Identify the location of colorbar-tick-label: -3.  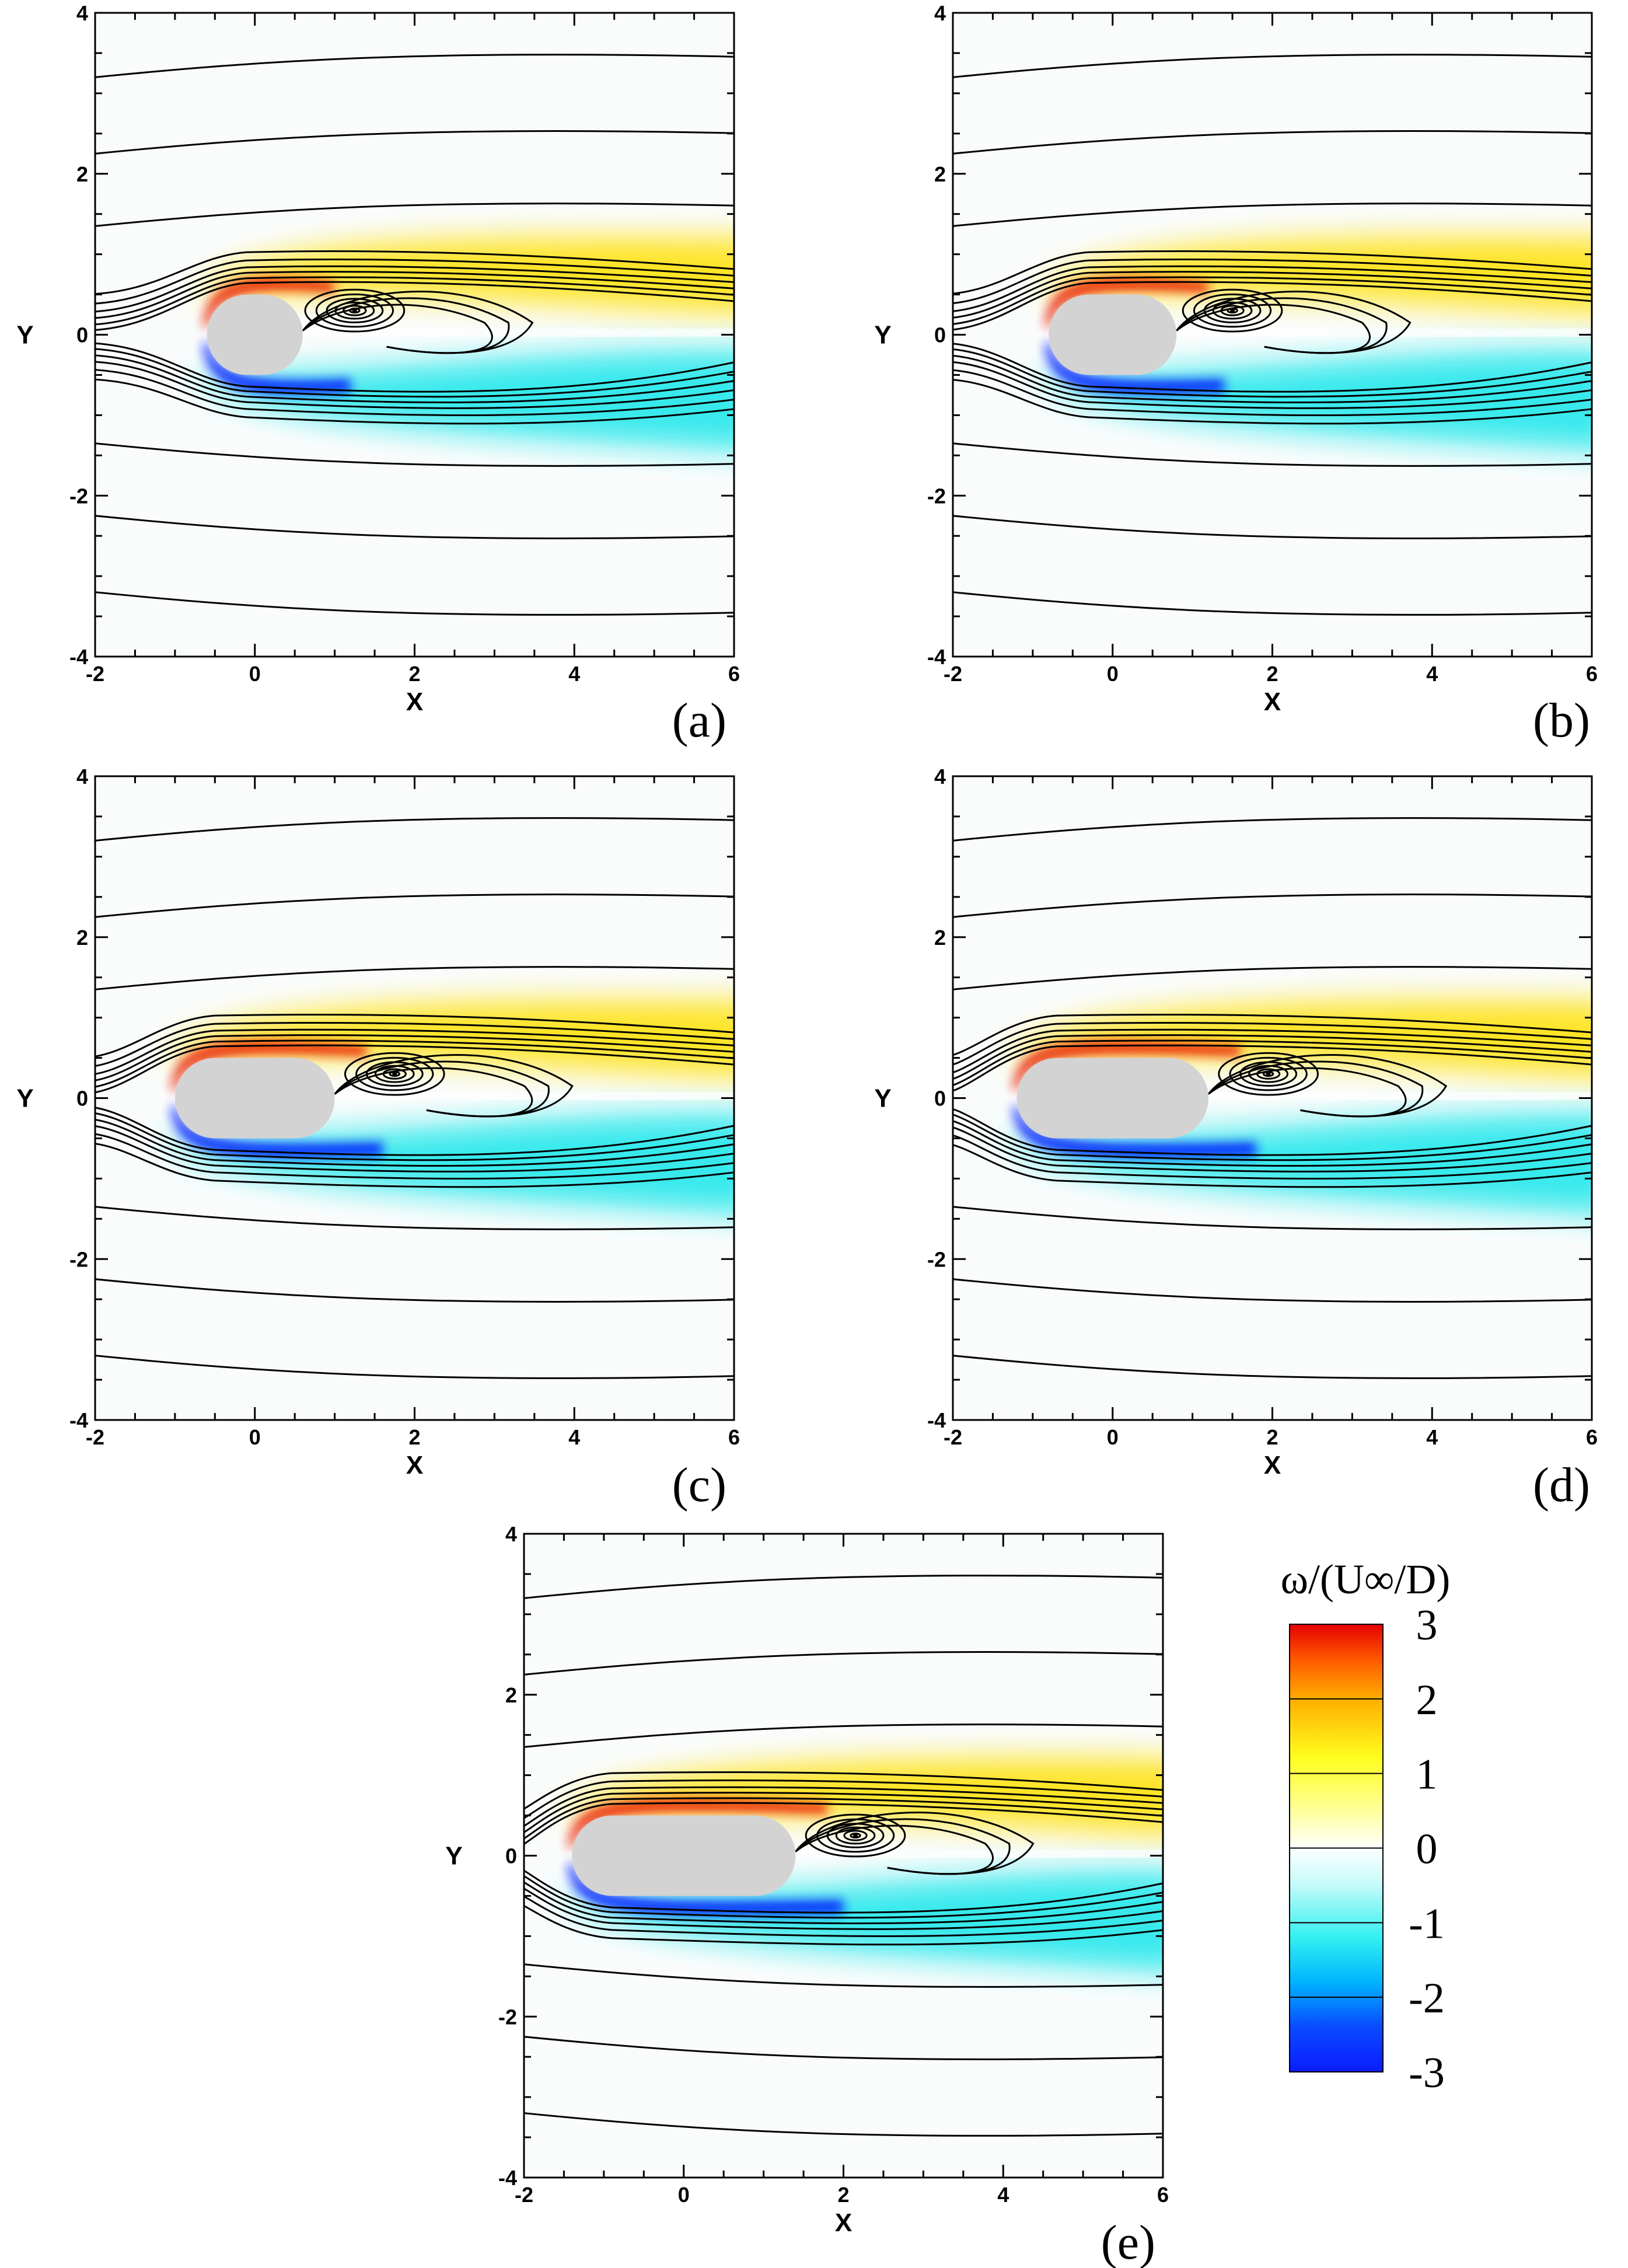
(1427, 2073).